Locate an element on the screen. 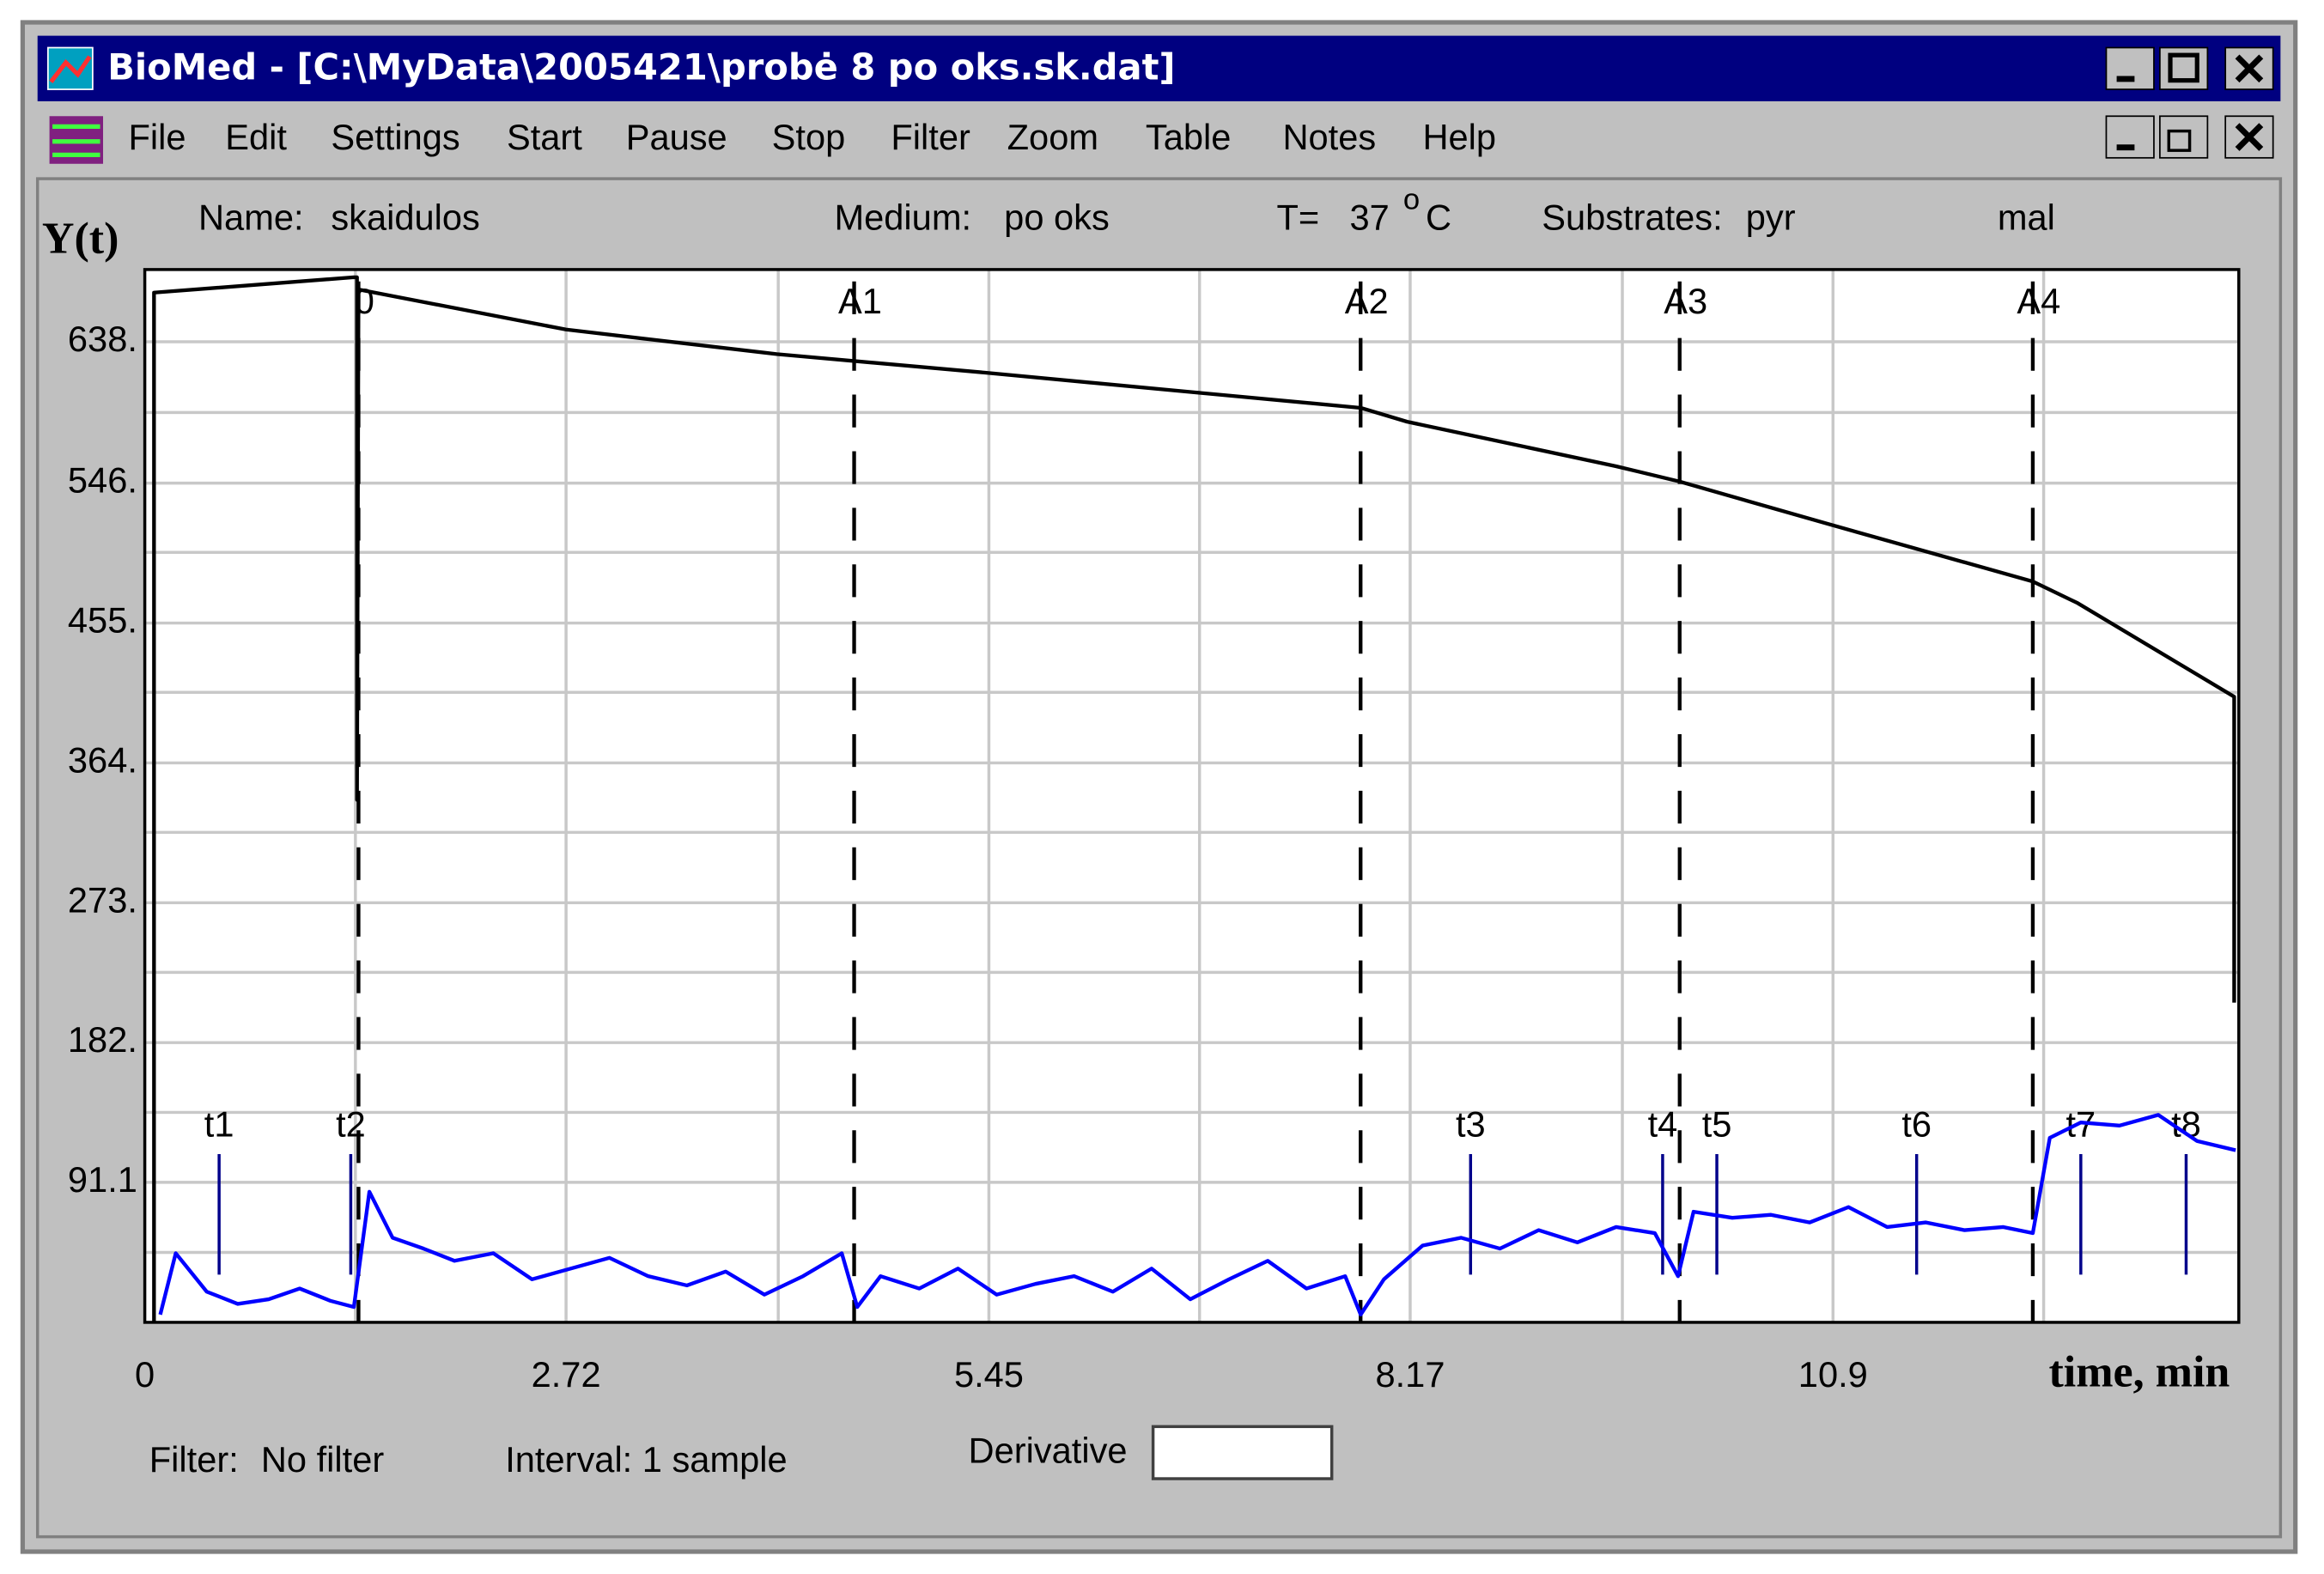 This screenshot has width=2324, height=1574. y-tick-label: 638. is located at coordinates (103, 339).